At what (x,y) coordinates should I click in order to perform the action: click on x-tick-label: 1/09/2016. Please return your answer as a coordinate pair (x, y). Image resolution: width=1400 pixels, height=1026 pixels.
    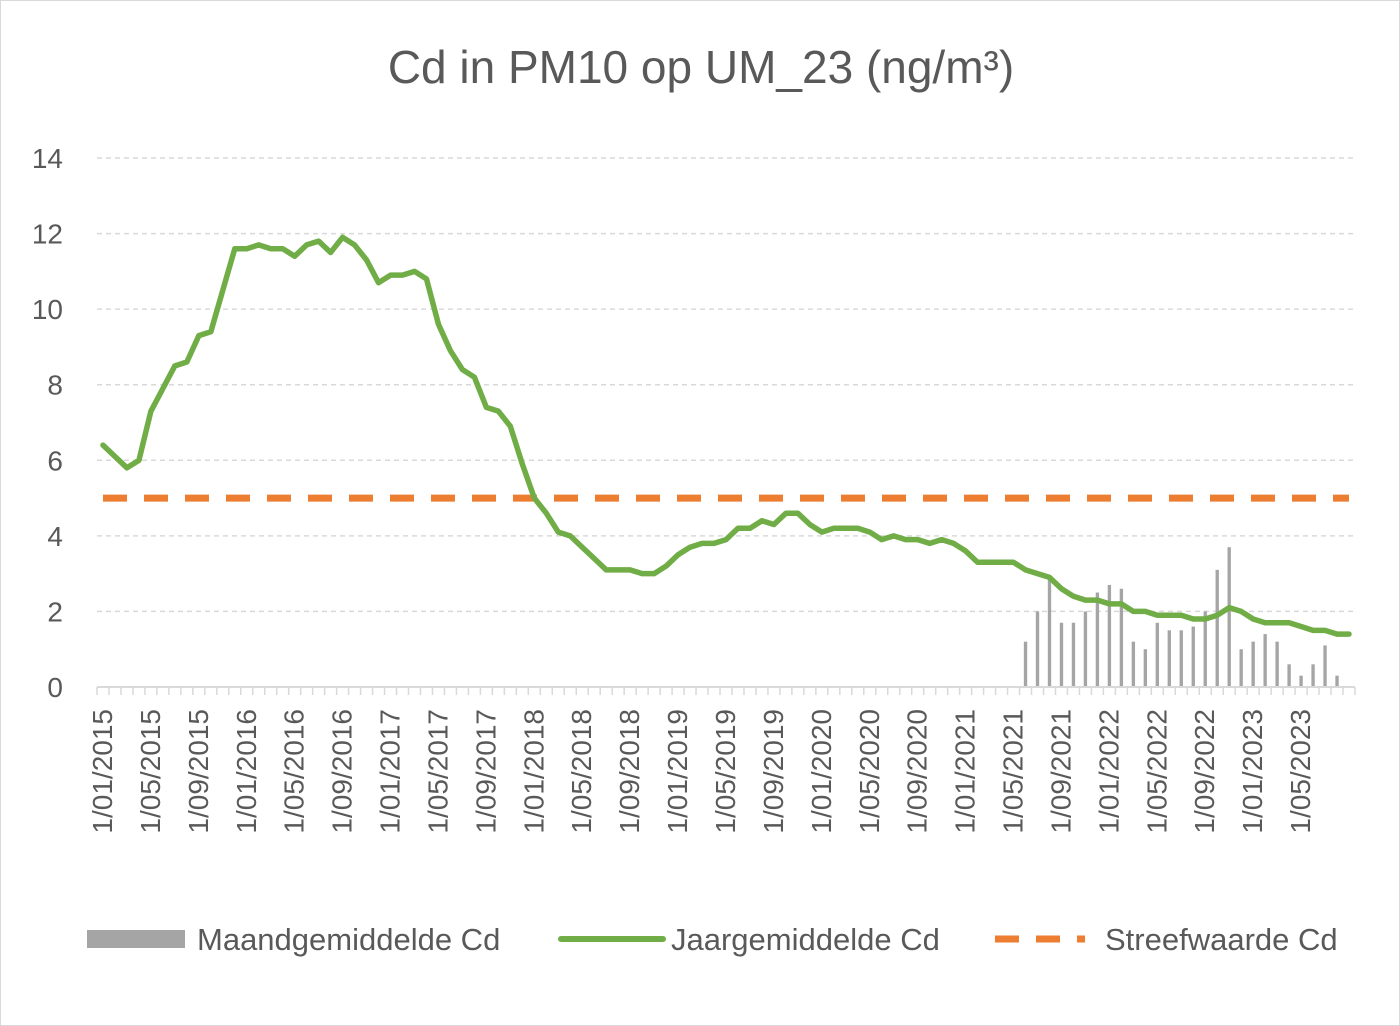
    Looking at the image, I should click on (342, 771).